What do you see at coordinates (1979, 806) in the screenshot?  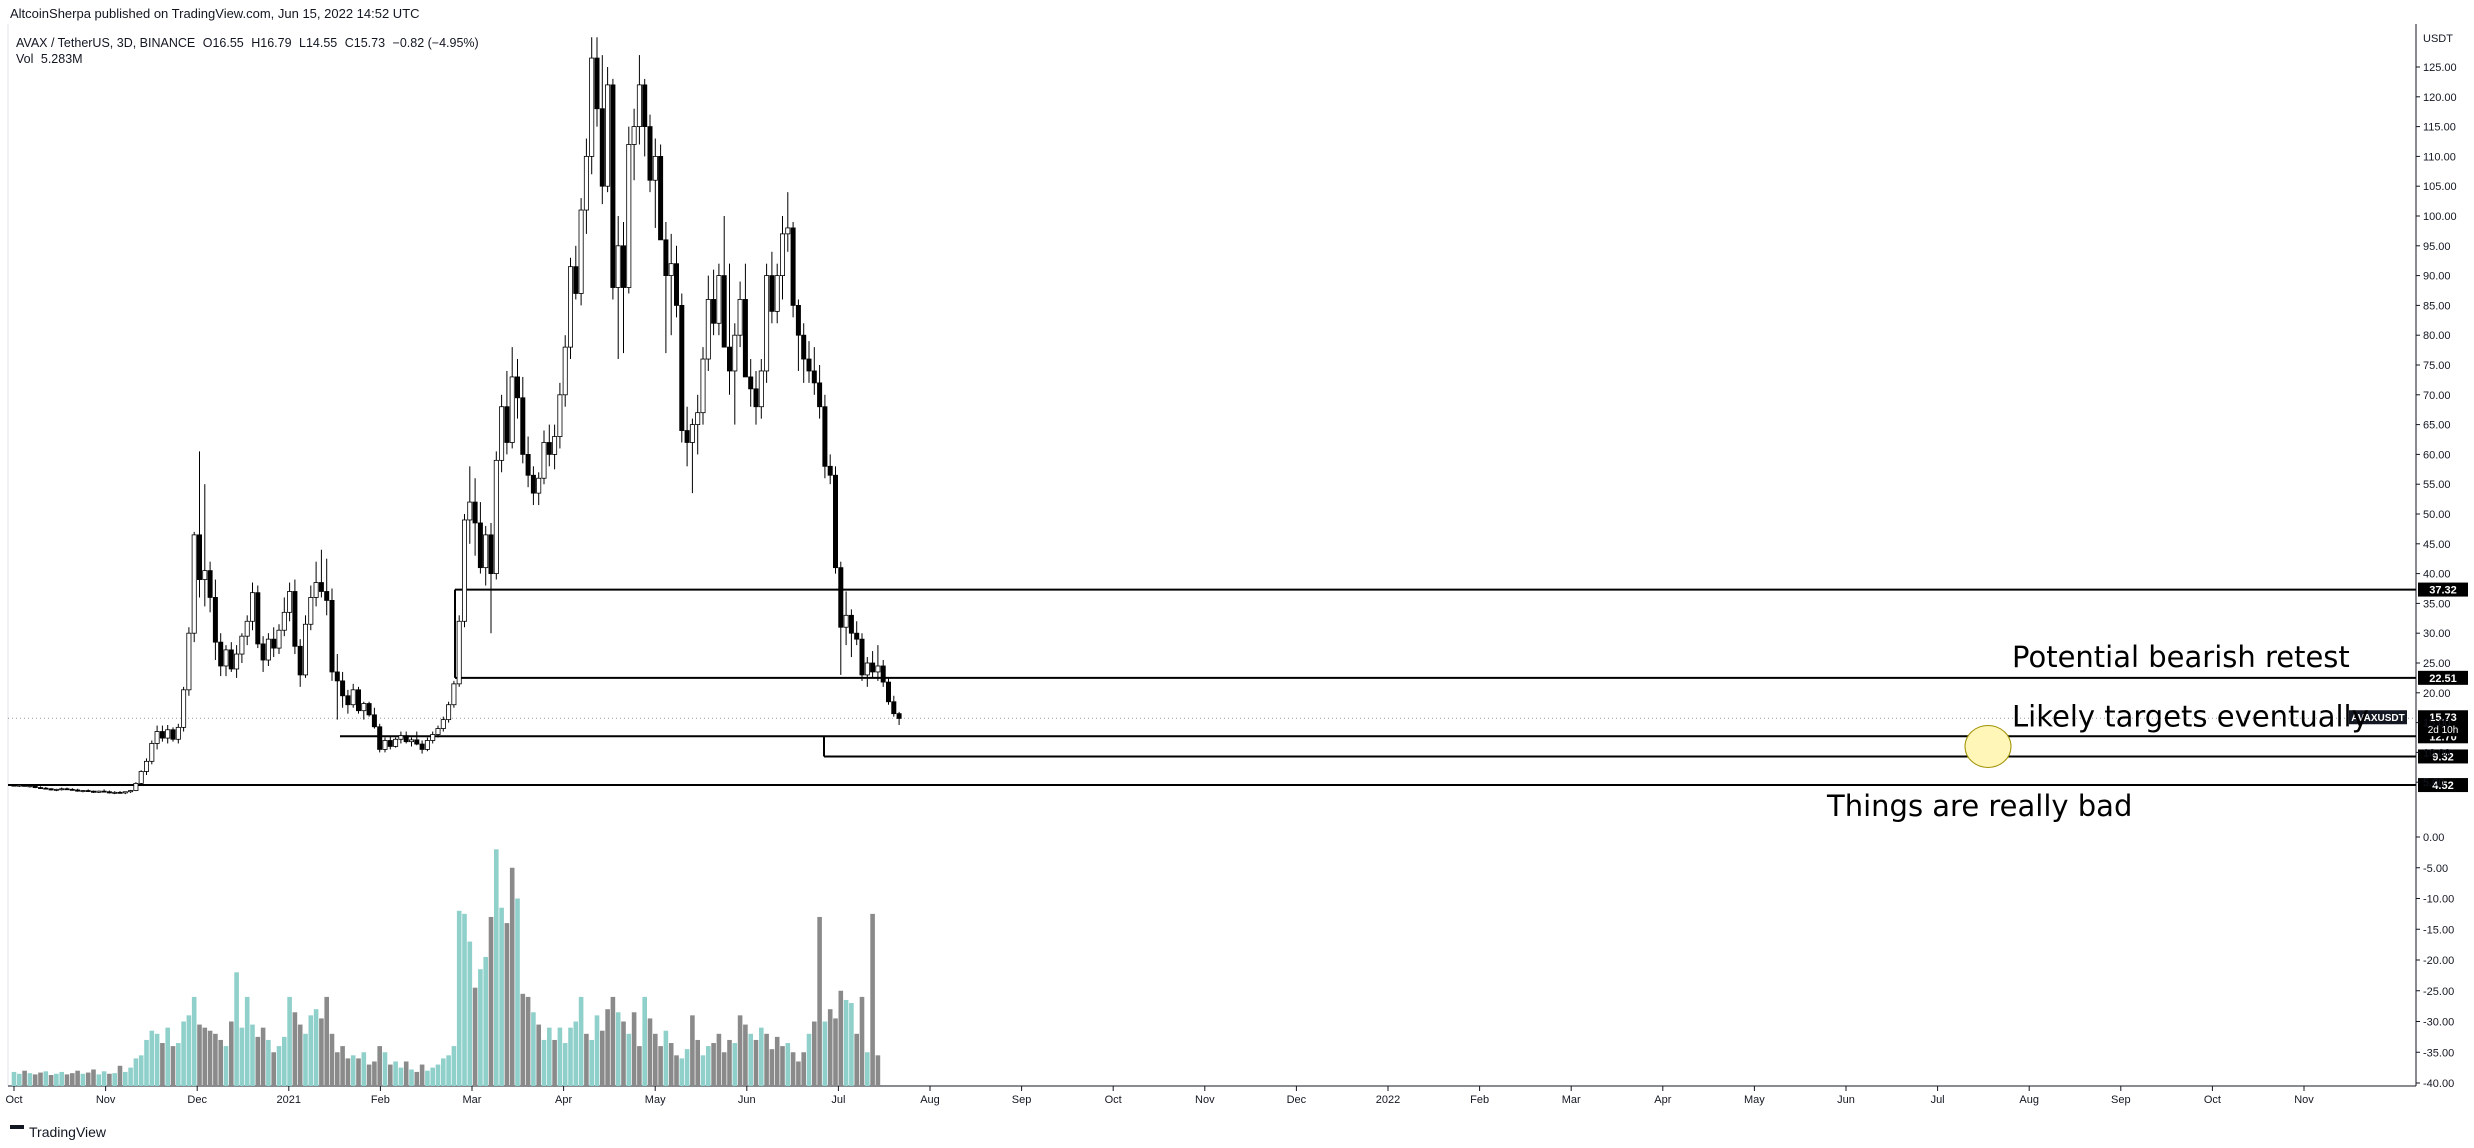 I see `annotation-text: Things are really bad` at bounding box center [1979, 806].